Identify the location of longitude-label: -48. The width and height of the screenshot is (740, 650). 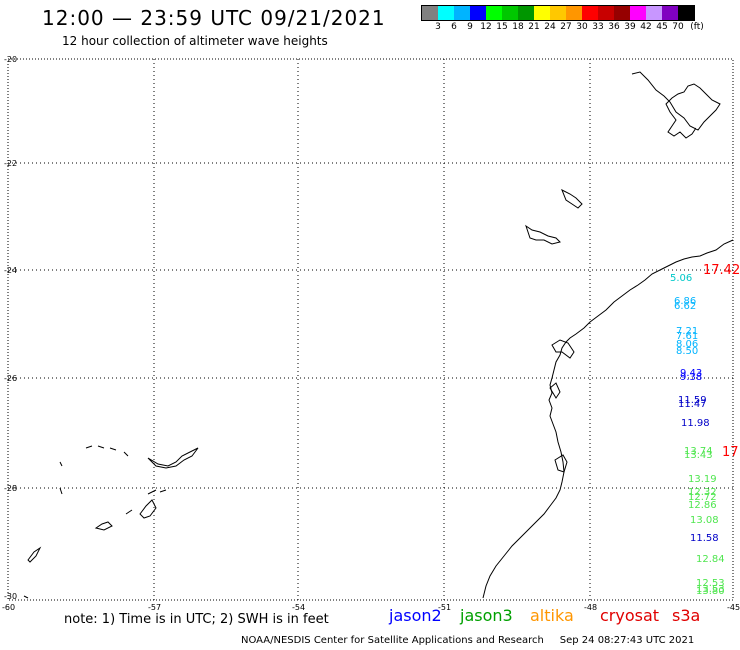
(590, 607).